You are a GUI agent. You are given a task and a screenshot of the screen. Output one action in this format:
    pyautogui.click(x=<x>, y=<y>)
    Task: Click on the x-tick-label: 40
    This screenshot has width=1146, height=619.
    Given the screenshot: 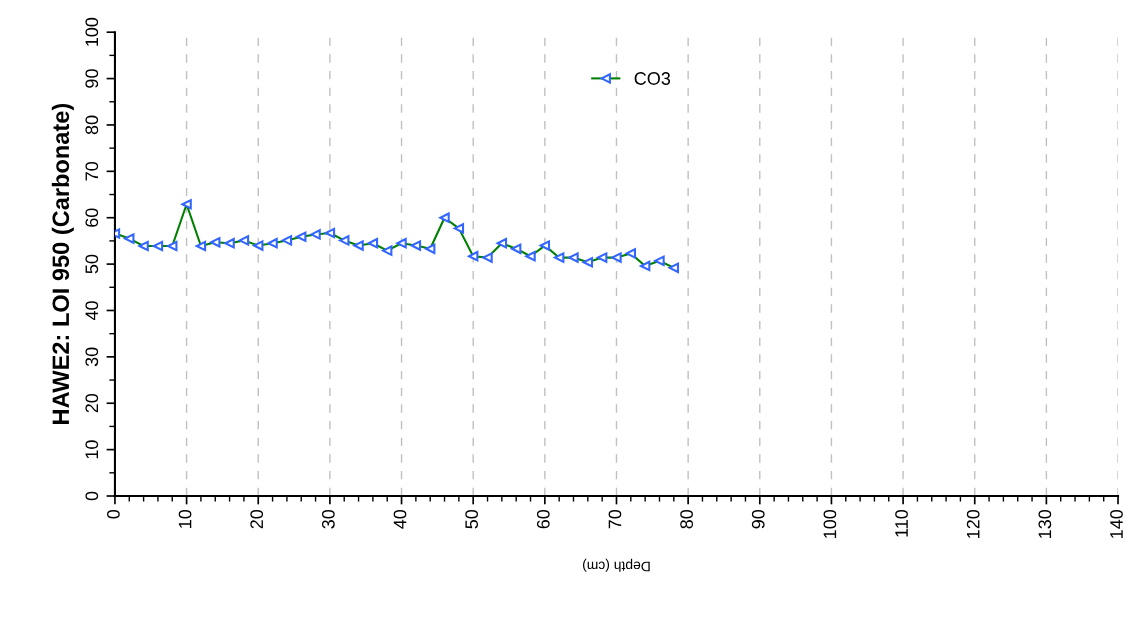 What is the action you would take?
    pyautogui.click(x=400, y=519)
    